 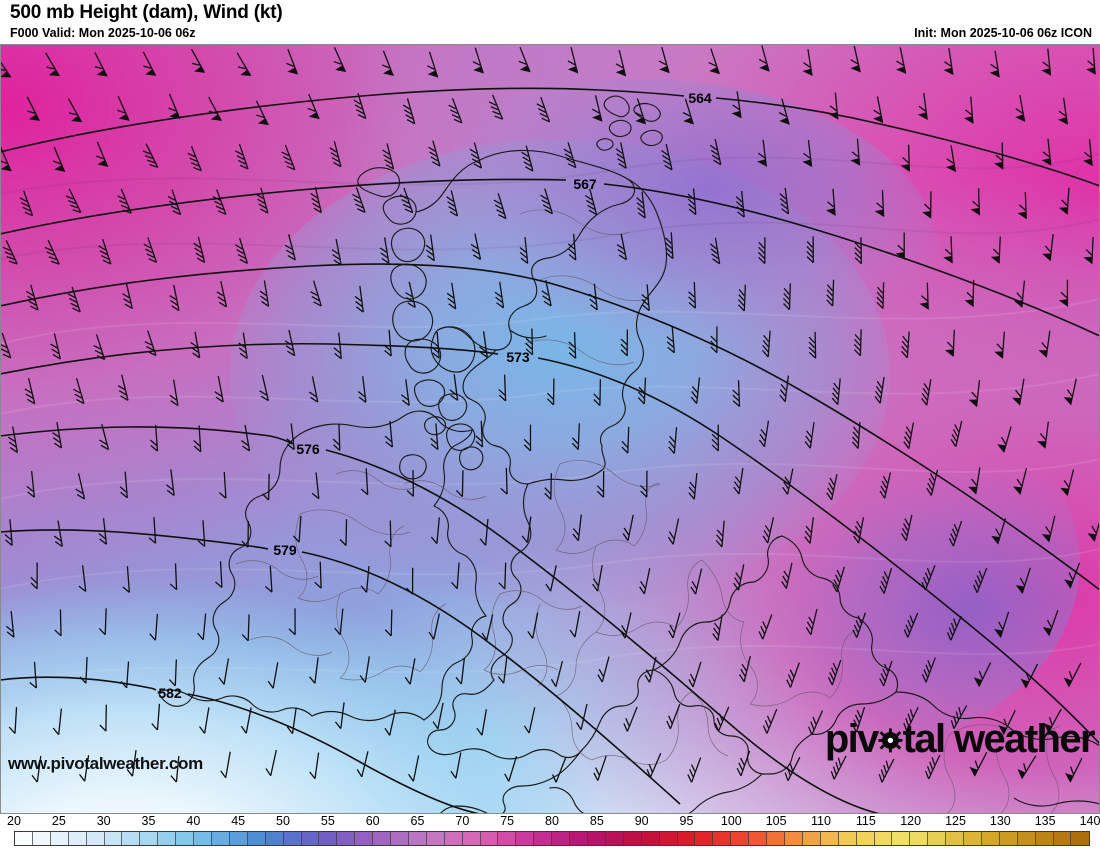 I want to click on site-url-watermark: www.pivotalweather.com, so click(x=105, y=763).